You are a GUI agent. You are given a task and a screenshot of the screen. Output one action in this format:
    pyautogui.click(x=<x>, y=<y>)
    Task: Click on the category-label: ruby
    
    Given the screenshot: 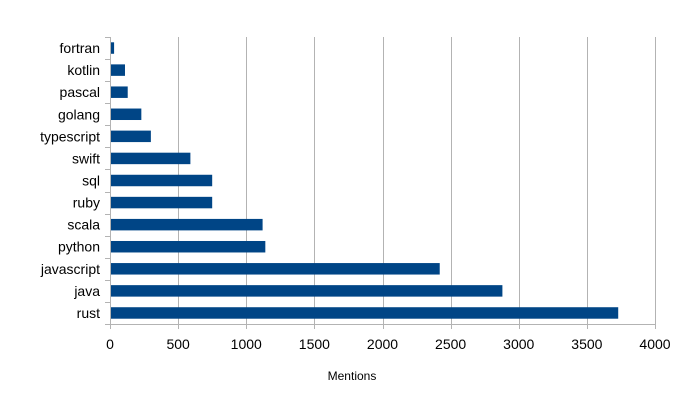 What is the action you would take?
    pyautogui.click(x=86, y=203)
    